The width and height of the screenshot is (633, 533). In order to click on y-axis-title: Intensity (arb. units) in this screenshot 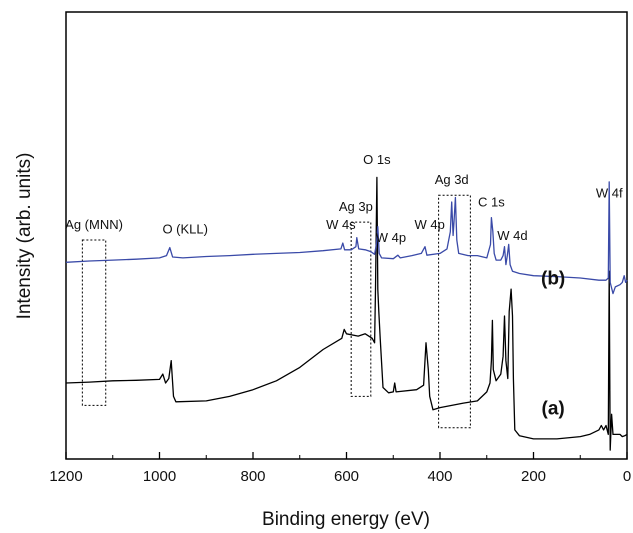, I will do `click(24, 236)`.